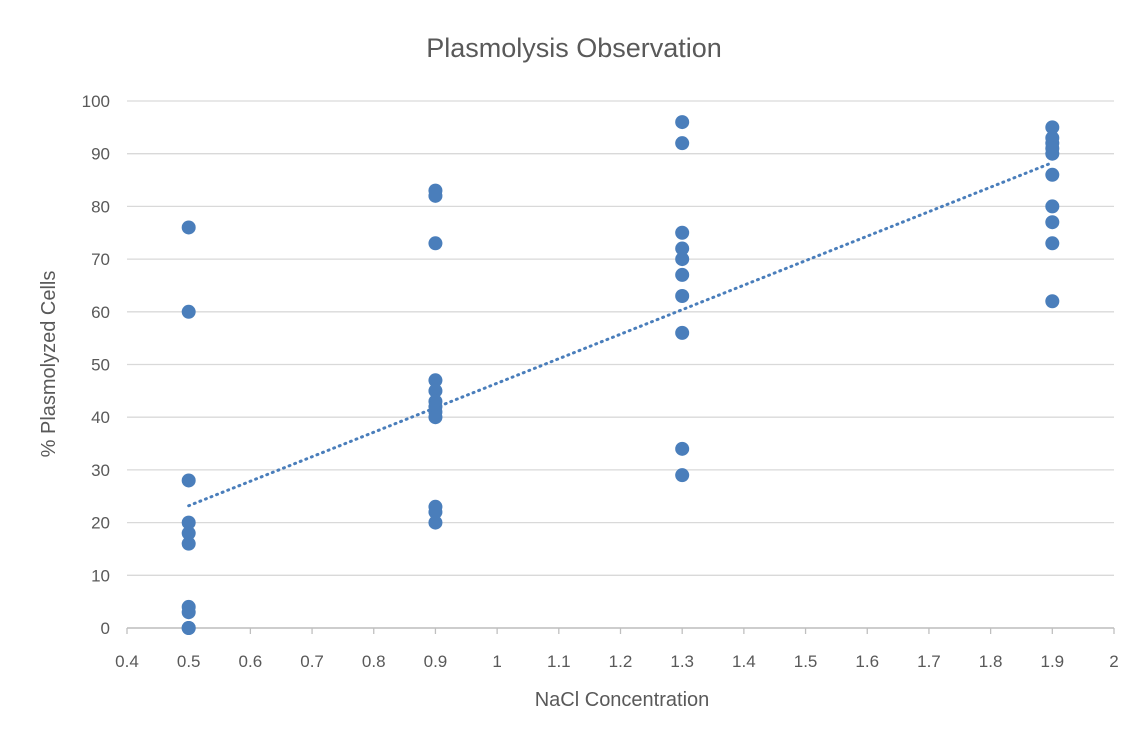 The image size is (1148, 746). Describe the element at coordinates (867, 661) in the screenshot. I see `x-tick-label: 1.6` at that location.